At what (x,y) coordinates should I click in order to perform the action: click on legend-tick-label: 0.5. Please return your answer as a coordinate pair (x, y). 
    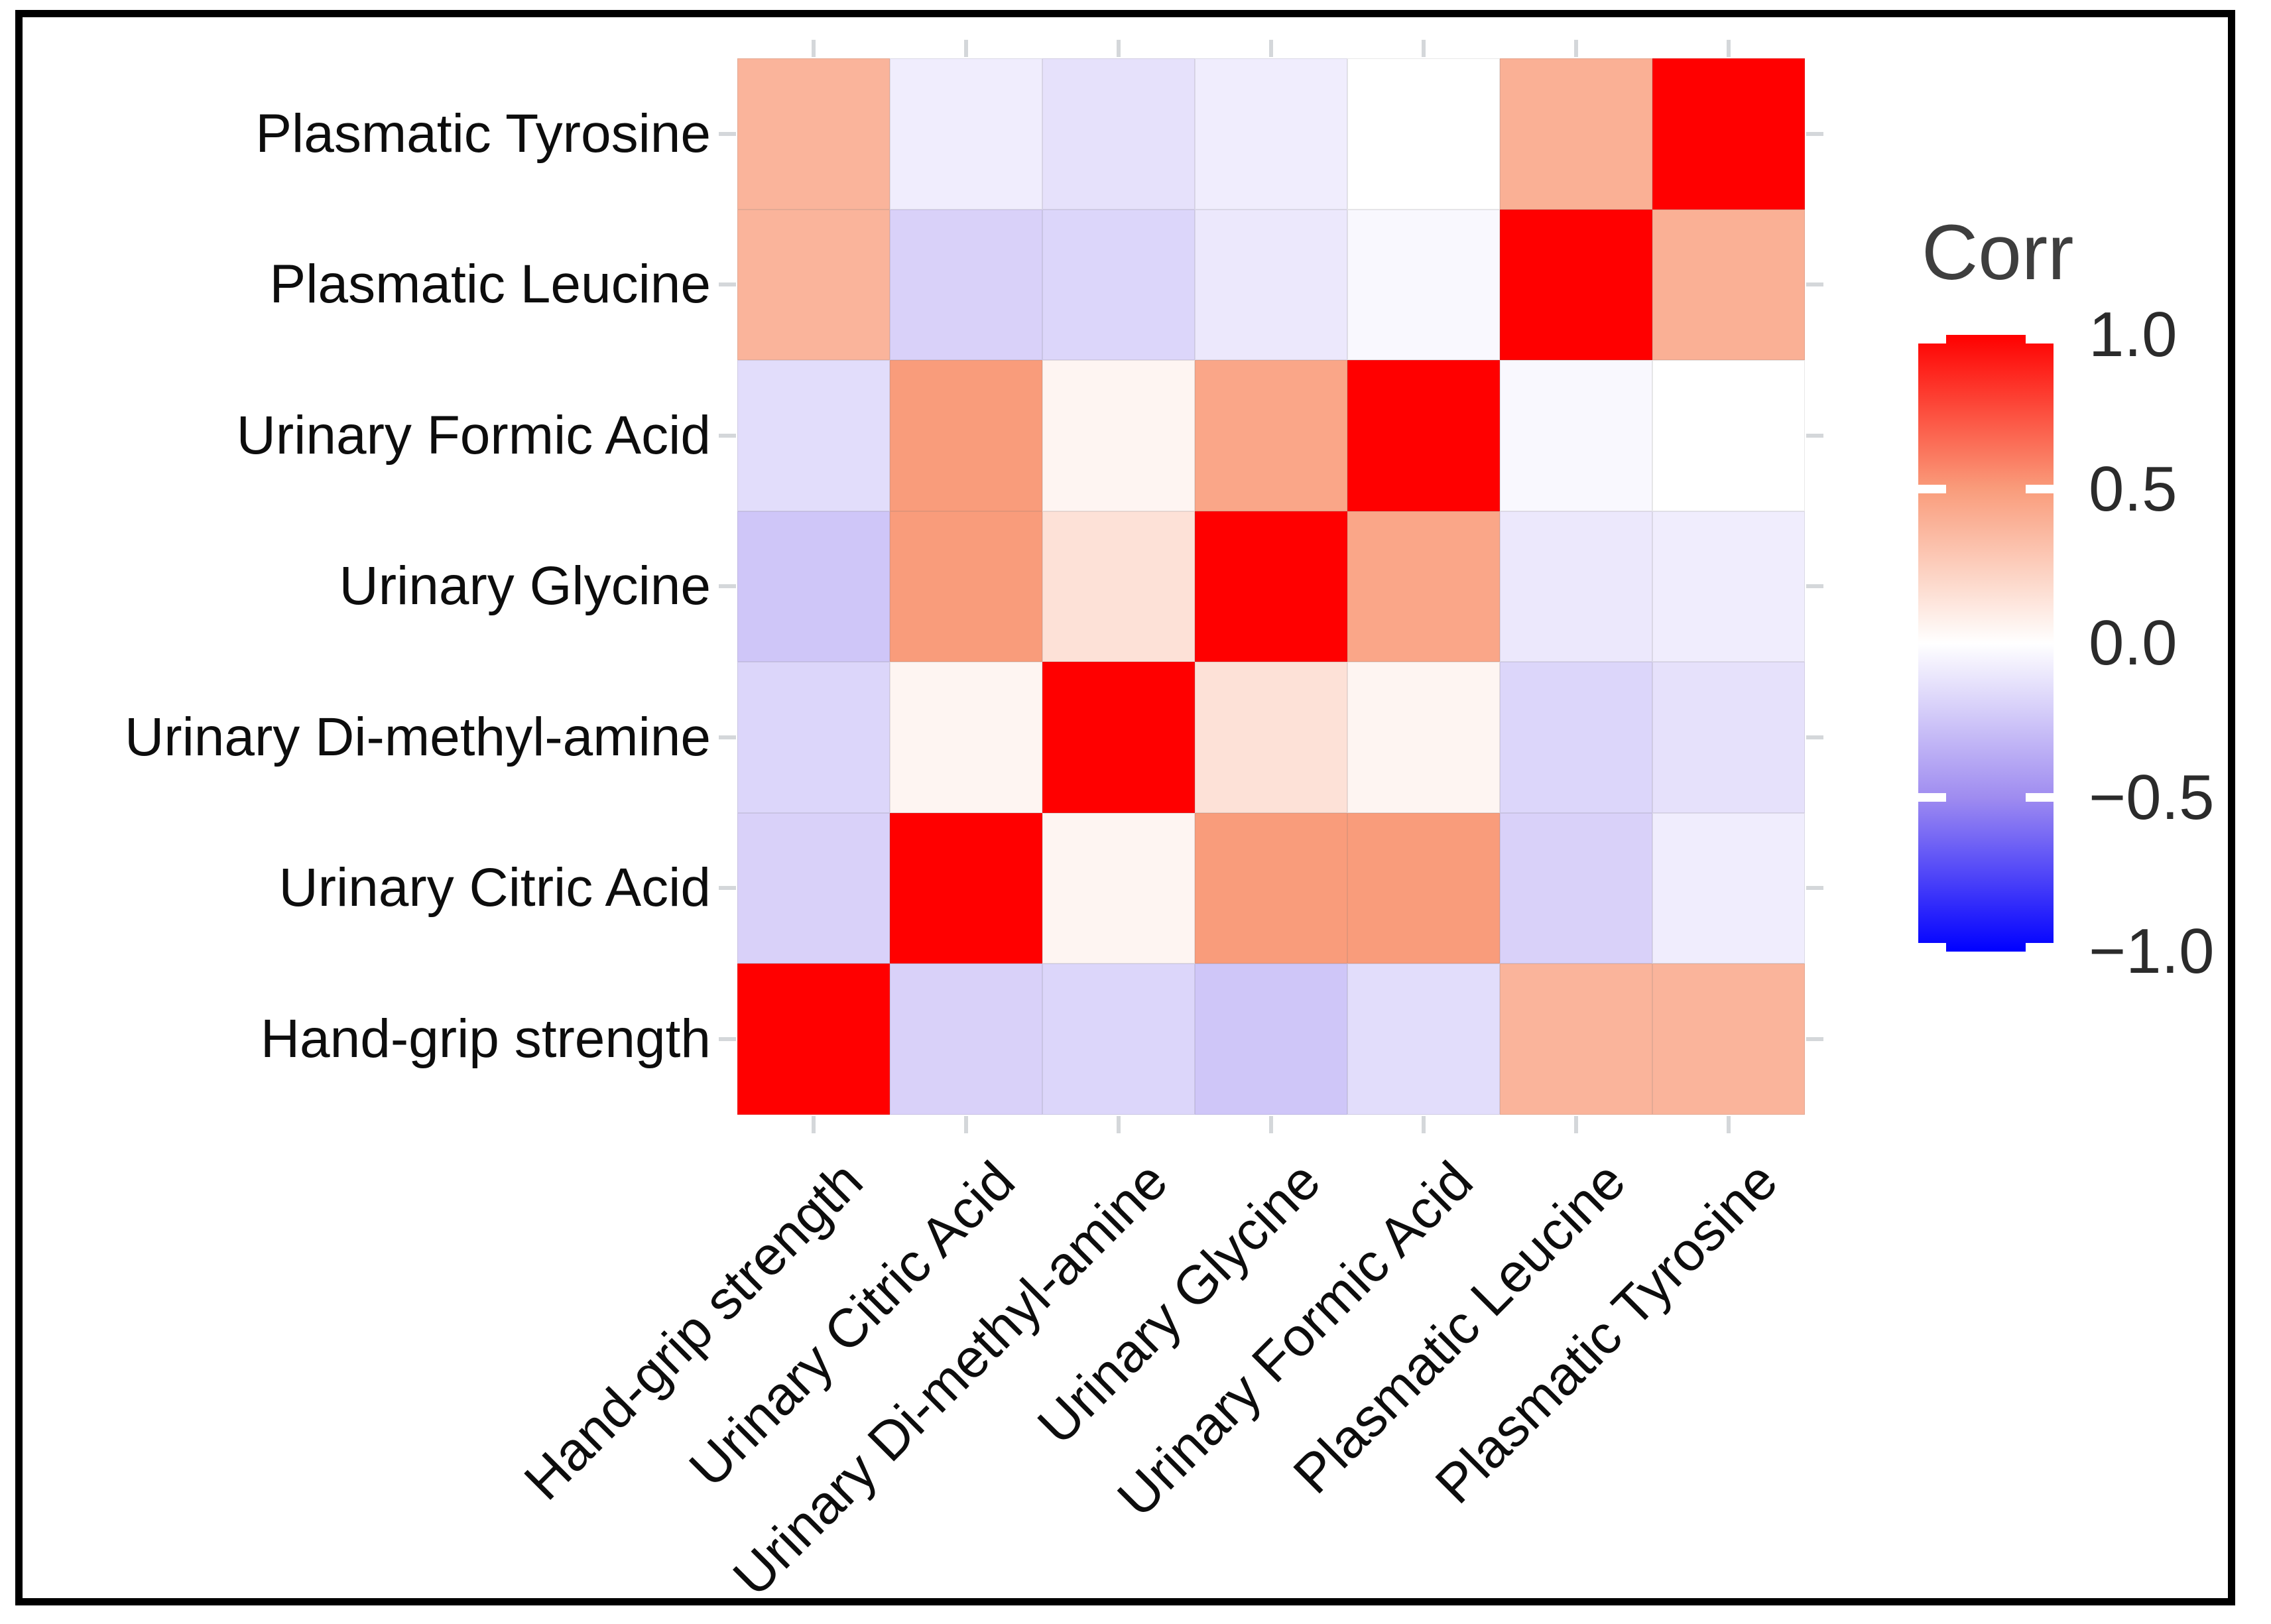
    Looking at the image, I should click on (2133, 489).